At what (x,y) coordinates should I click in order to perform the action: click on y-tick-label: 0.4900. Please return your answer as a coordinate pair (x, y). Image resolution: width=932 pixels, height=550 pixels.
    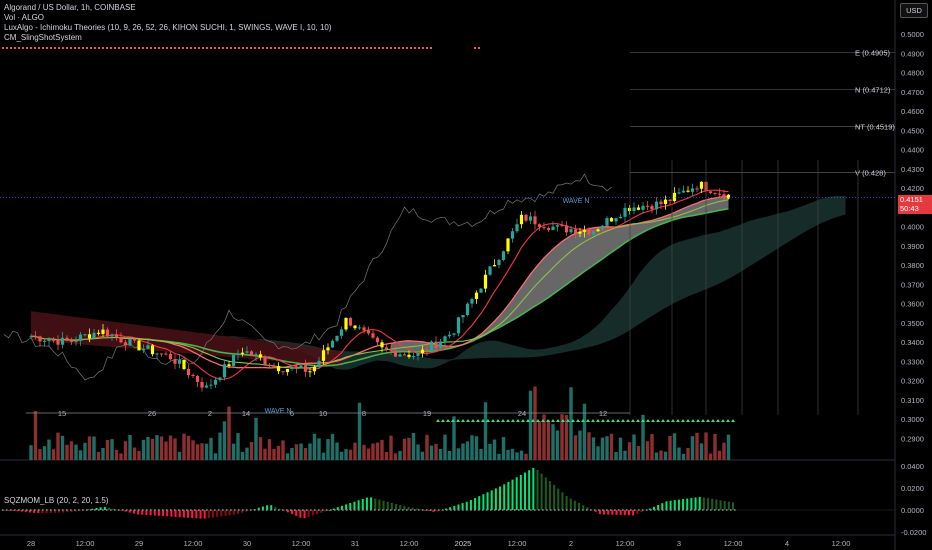
    Looking at the image, I should click on (912, 53).